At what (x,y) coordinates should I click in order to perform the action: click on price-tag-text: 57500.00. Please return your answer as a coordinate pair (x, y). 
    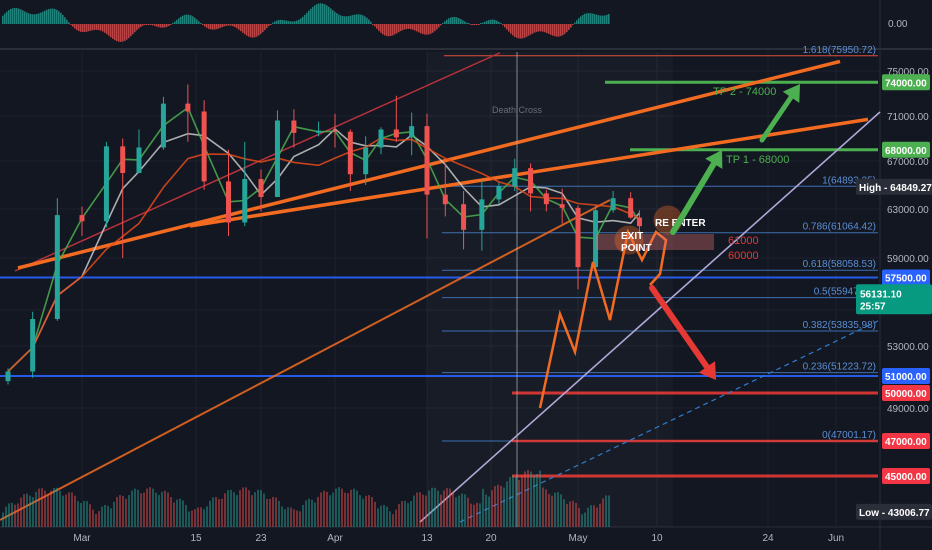
    Looking at the image, I should click on (906, 279).